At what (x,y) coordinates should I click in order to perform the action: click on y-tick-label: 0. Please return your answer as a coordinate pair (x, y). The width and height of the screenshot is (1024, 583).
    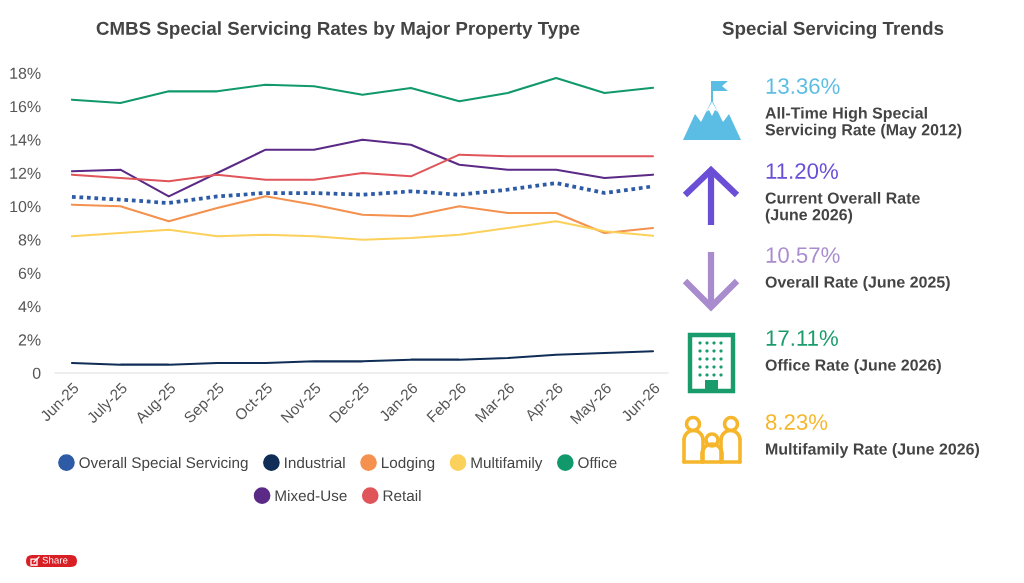
    Looking at the image, I should click on (36, 373).